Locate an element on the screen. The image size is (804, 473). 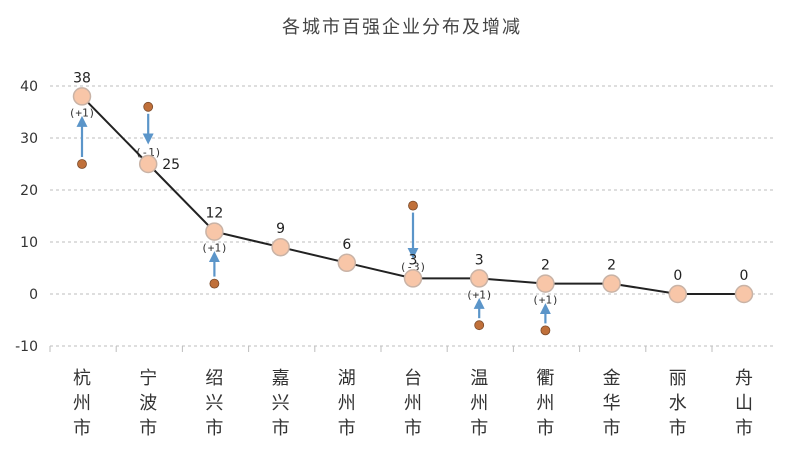
x-category-label: 波 is located at coordinates (148, 403).